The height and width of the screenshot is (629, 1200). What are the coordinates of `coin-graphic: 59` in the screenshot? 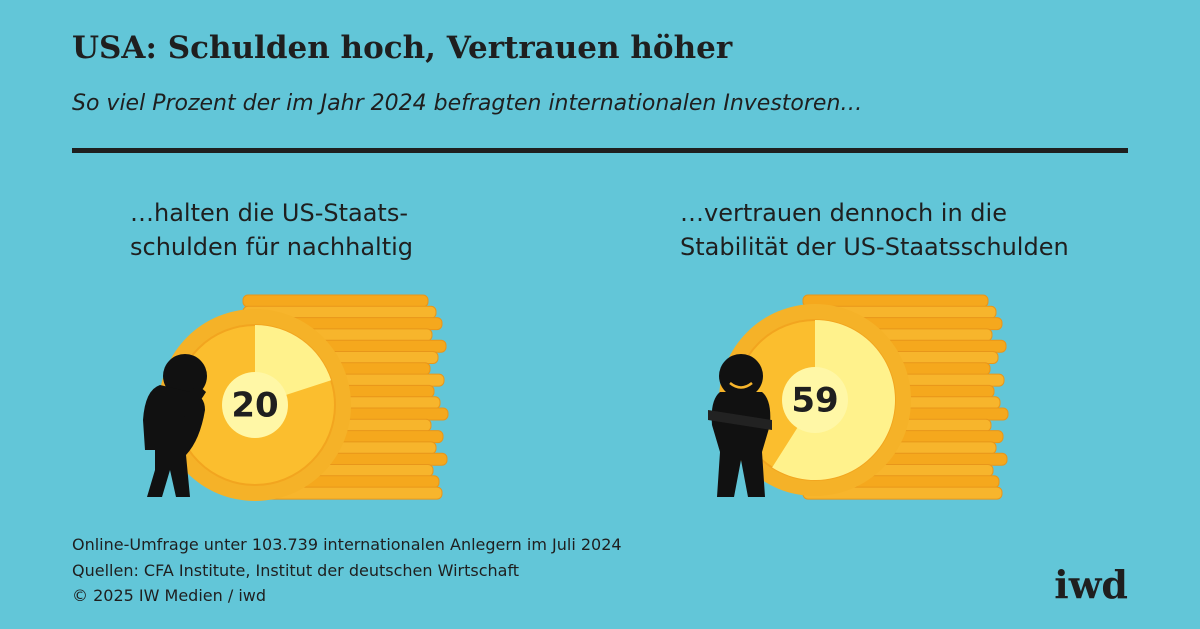 It's located at (864, 397).